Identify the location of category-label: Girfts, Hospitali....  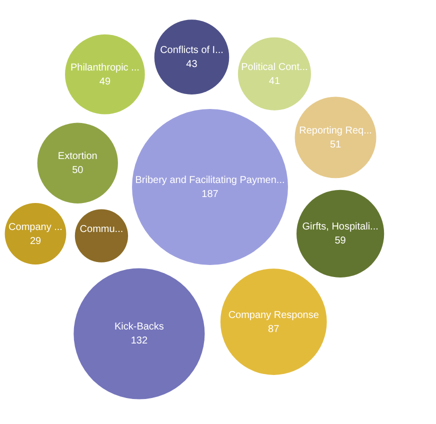
(340, 227).